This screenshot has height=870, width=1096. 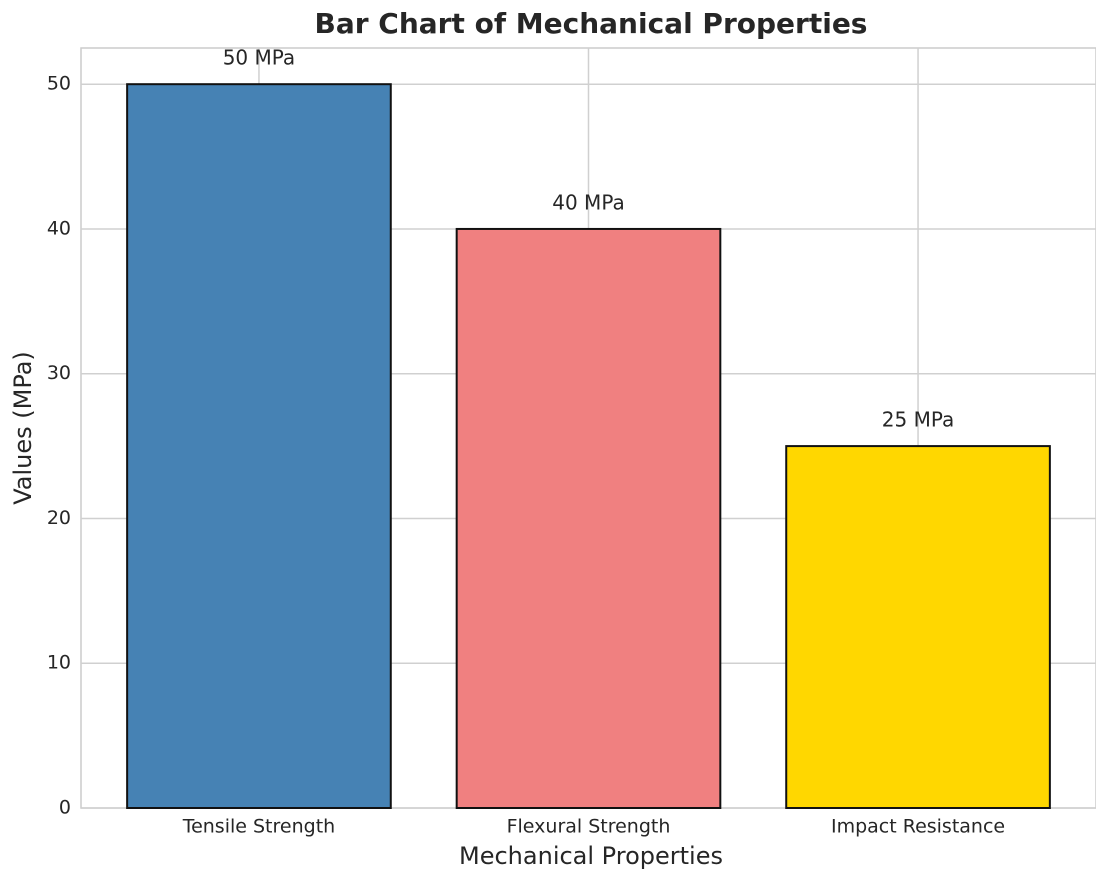 I want to click on y-axis-label: Values (MPa), so click(x=23, y=428).